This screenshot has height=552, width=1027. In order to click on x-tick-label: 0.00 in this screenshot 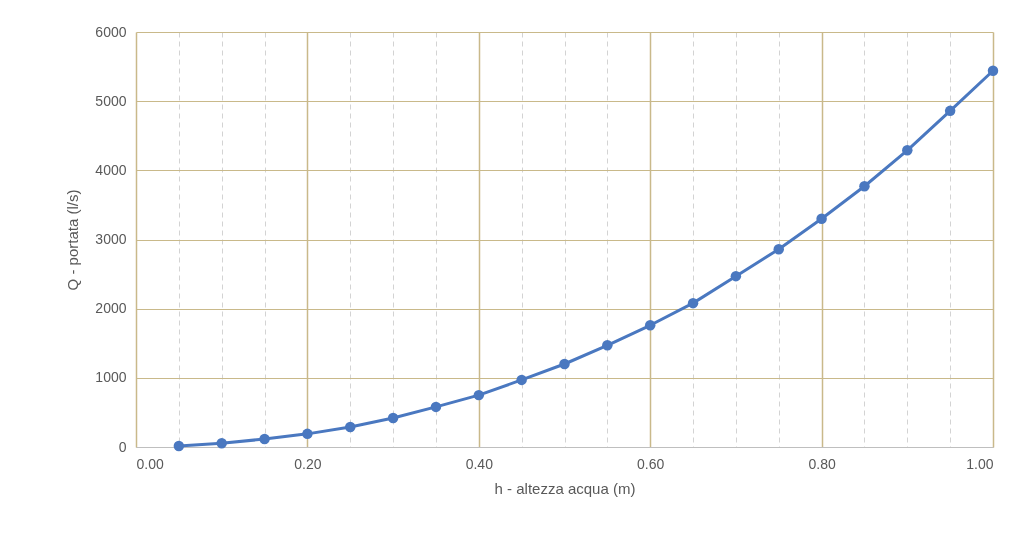, I will do `click(150, 463)`.